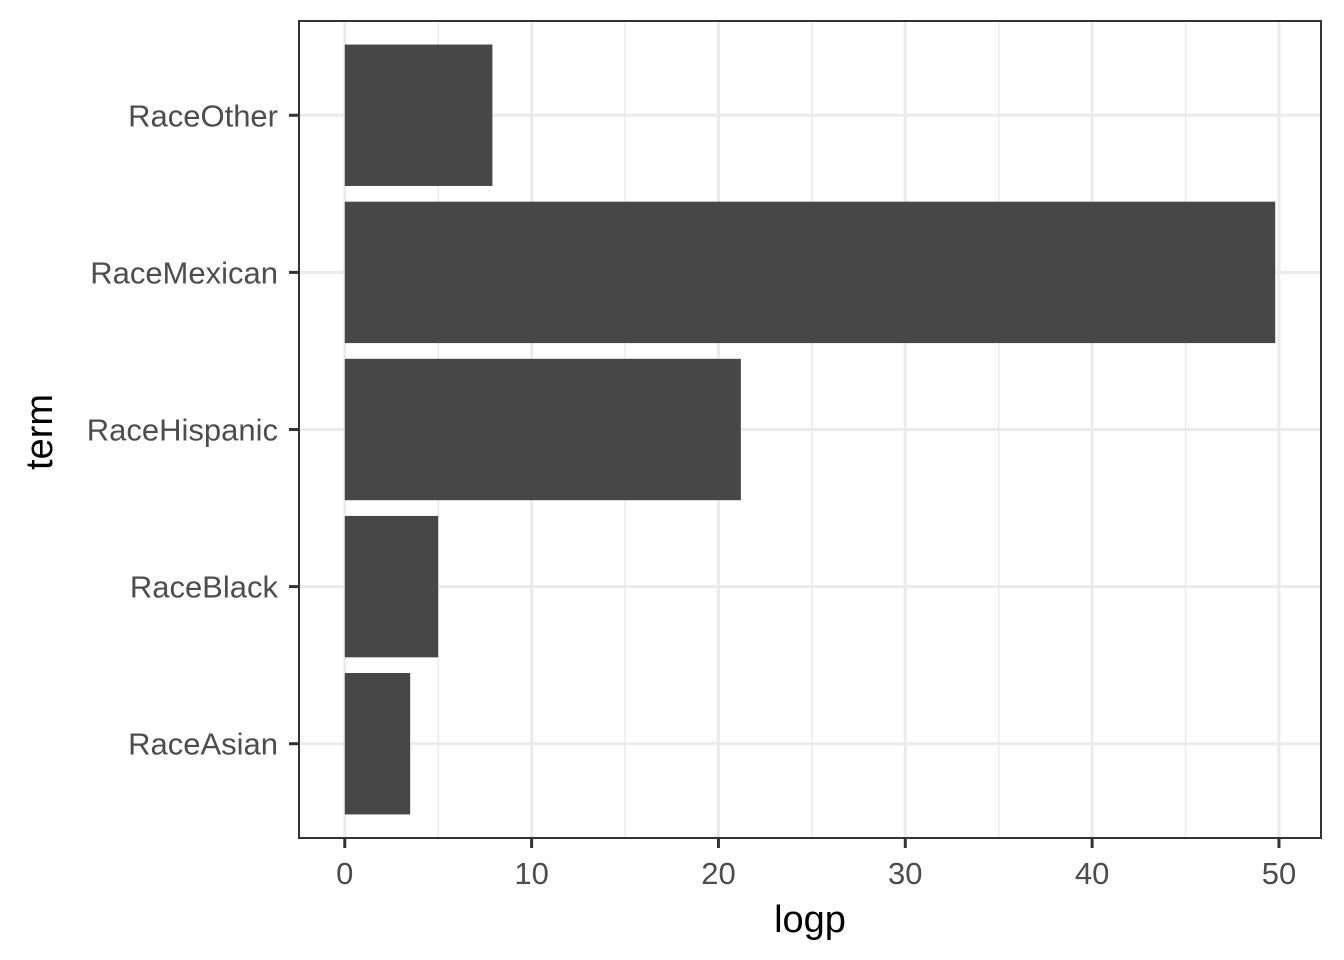  Describe the element at coordinates (531, 873) in the screenshot. I see `x-tick-label: 10` at that location.